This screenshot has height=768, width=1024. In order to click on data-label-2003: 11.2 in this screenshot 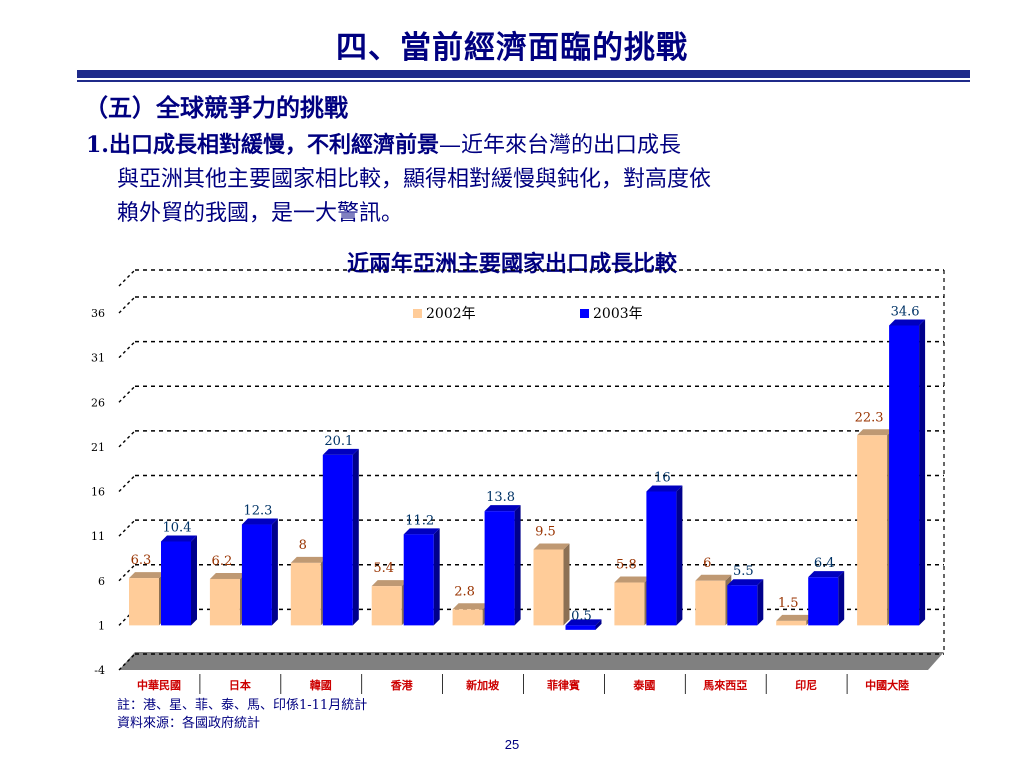, I will do `click(419, 520)`.